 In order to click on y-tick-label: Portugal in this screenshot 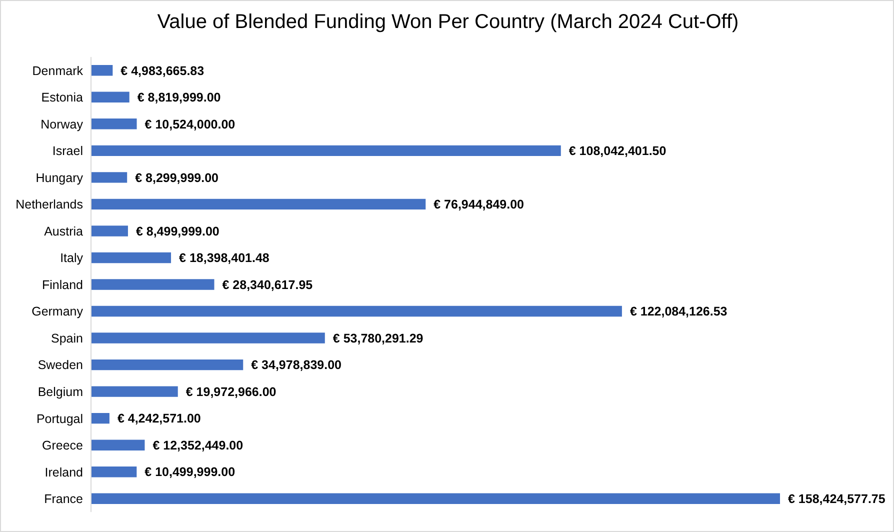, I will do `click(59, 419)`.